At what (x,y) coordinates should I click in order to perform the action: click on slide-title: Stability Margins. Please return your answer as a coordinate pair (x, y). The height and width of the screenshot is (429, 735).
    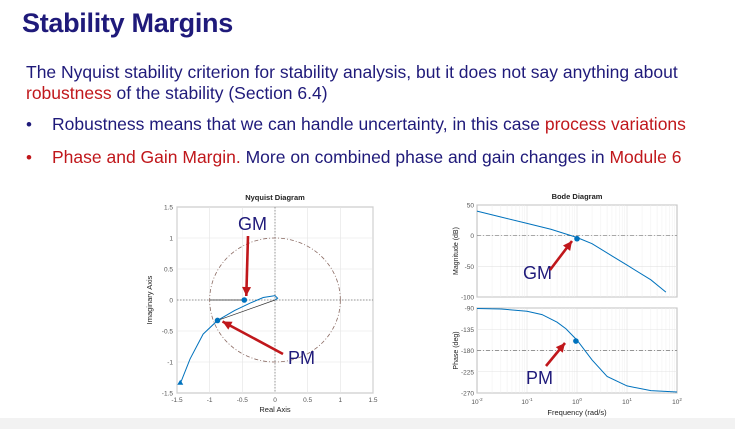
    Looking at the image, I should click on (127, 23).